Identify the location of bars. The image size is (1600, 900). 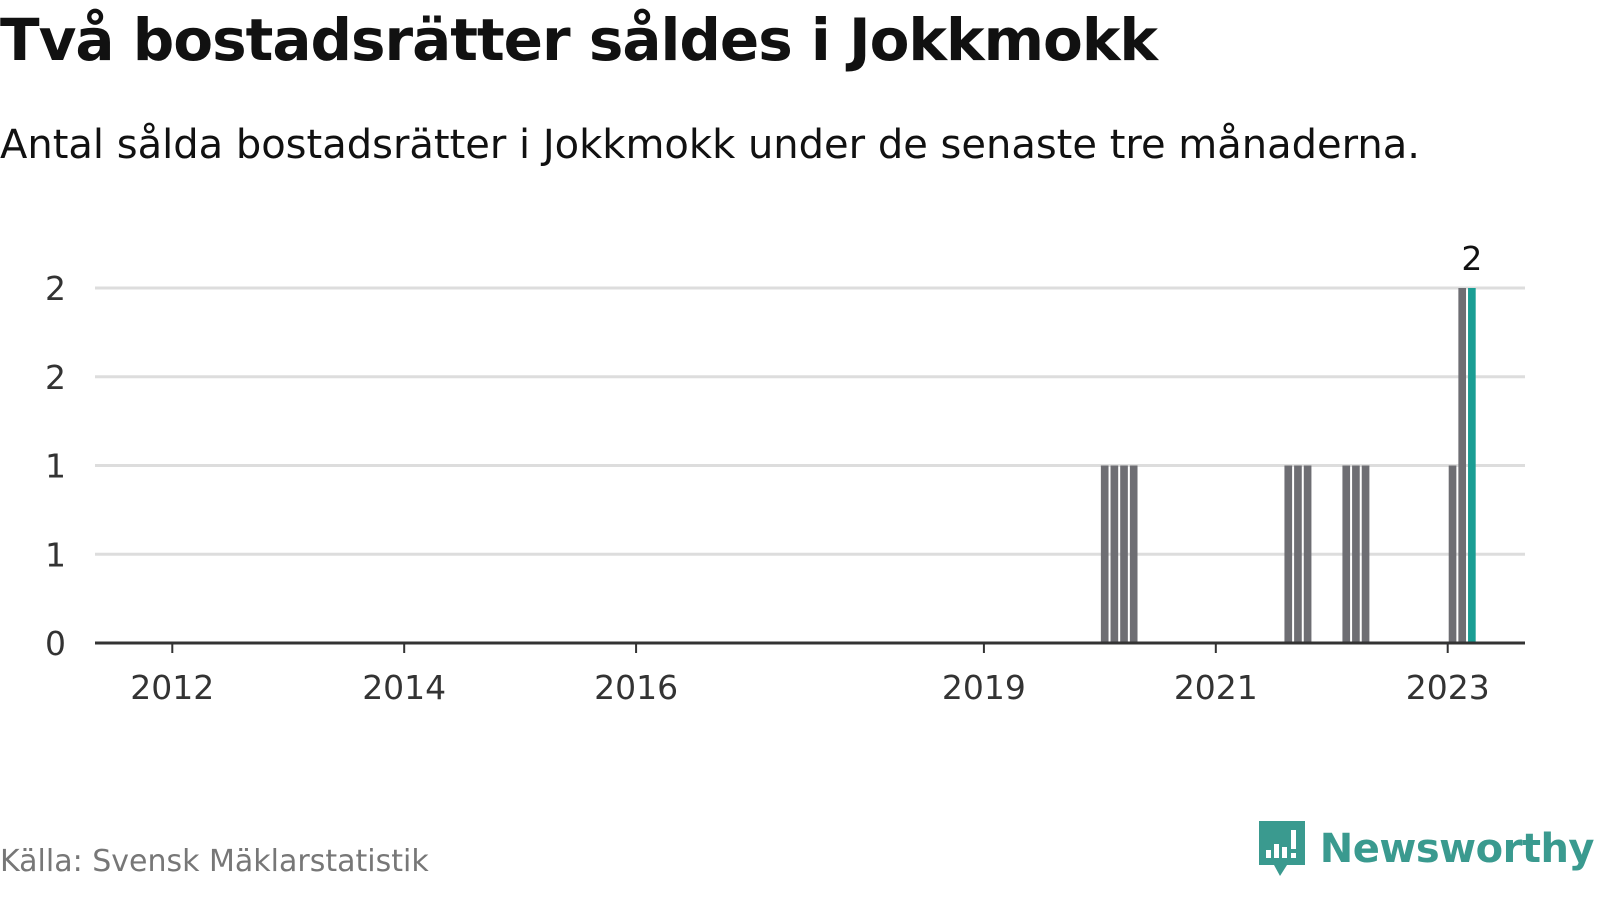
(1288, 465).